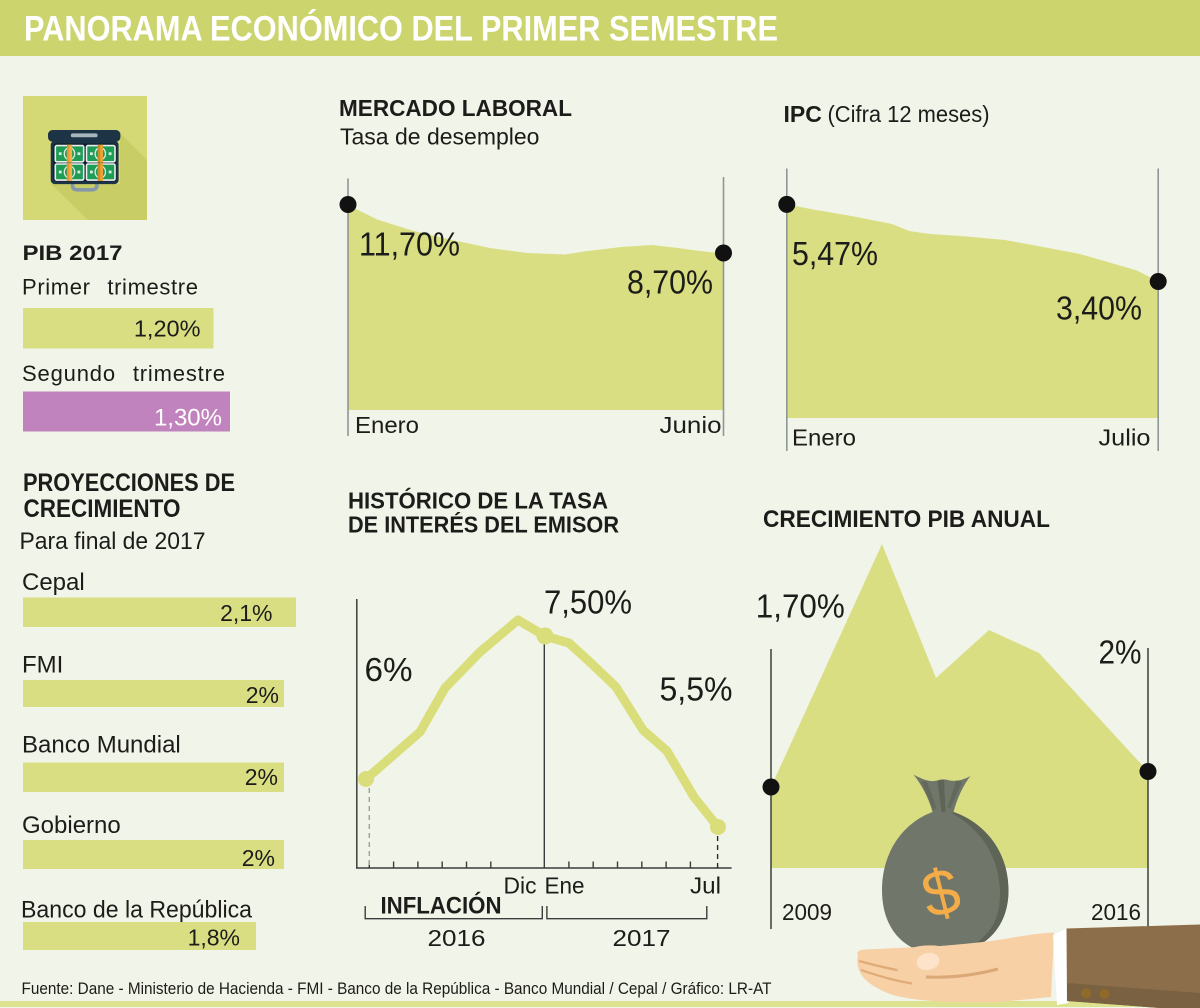  Describe the element at coordinates (439, 137) in the screenshot. I see `svg-text: Tasa de desempleo` at that location.